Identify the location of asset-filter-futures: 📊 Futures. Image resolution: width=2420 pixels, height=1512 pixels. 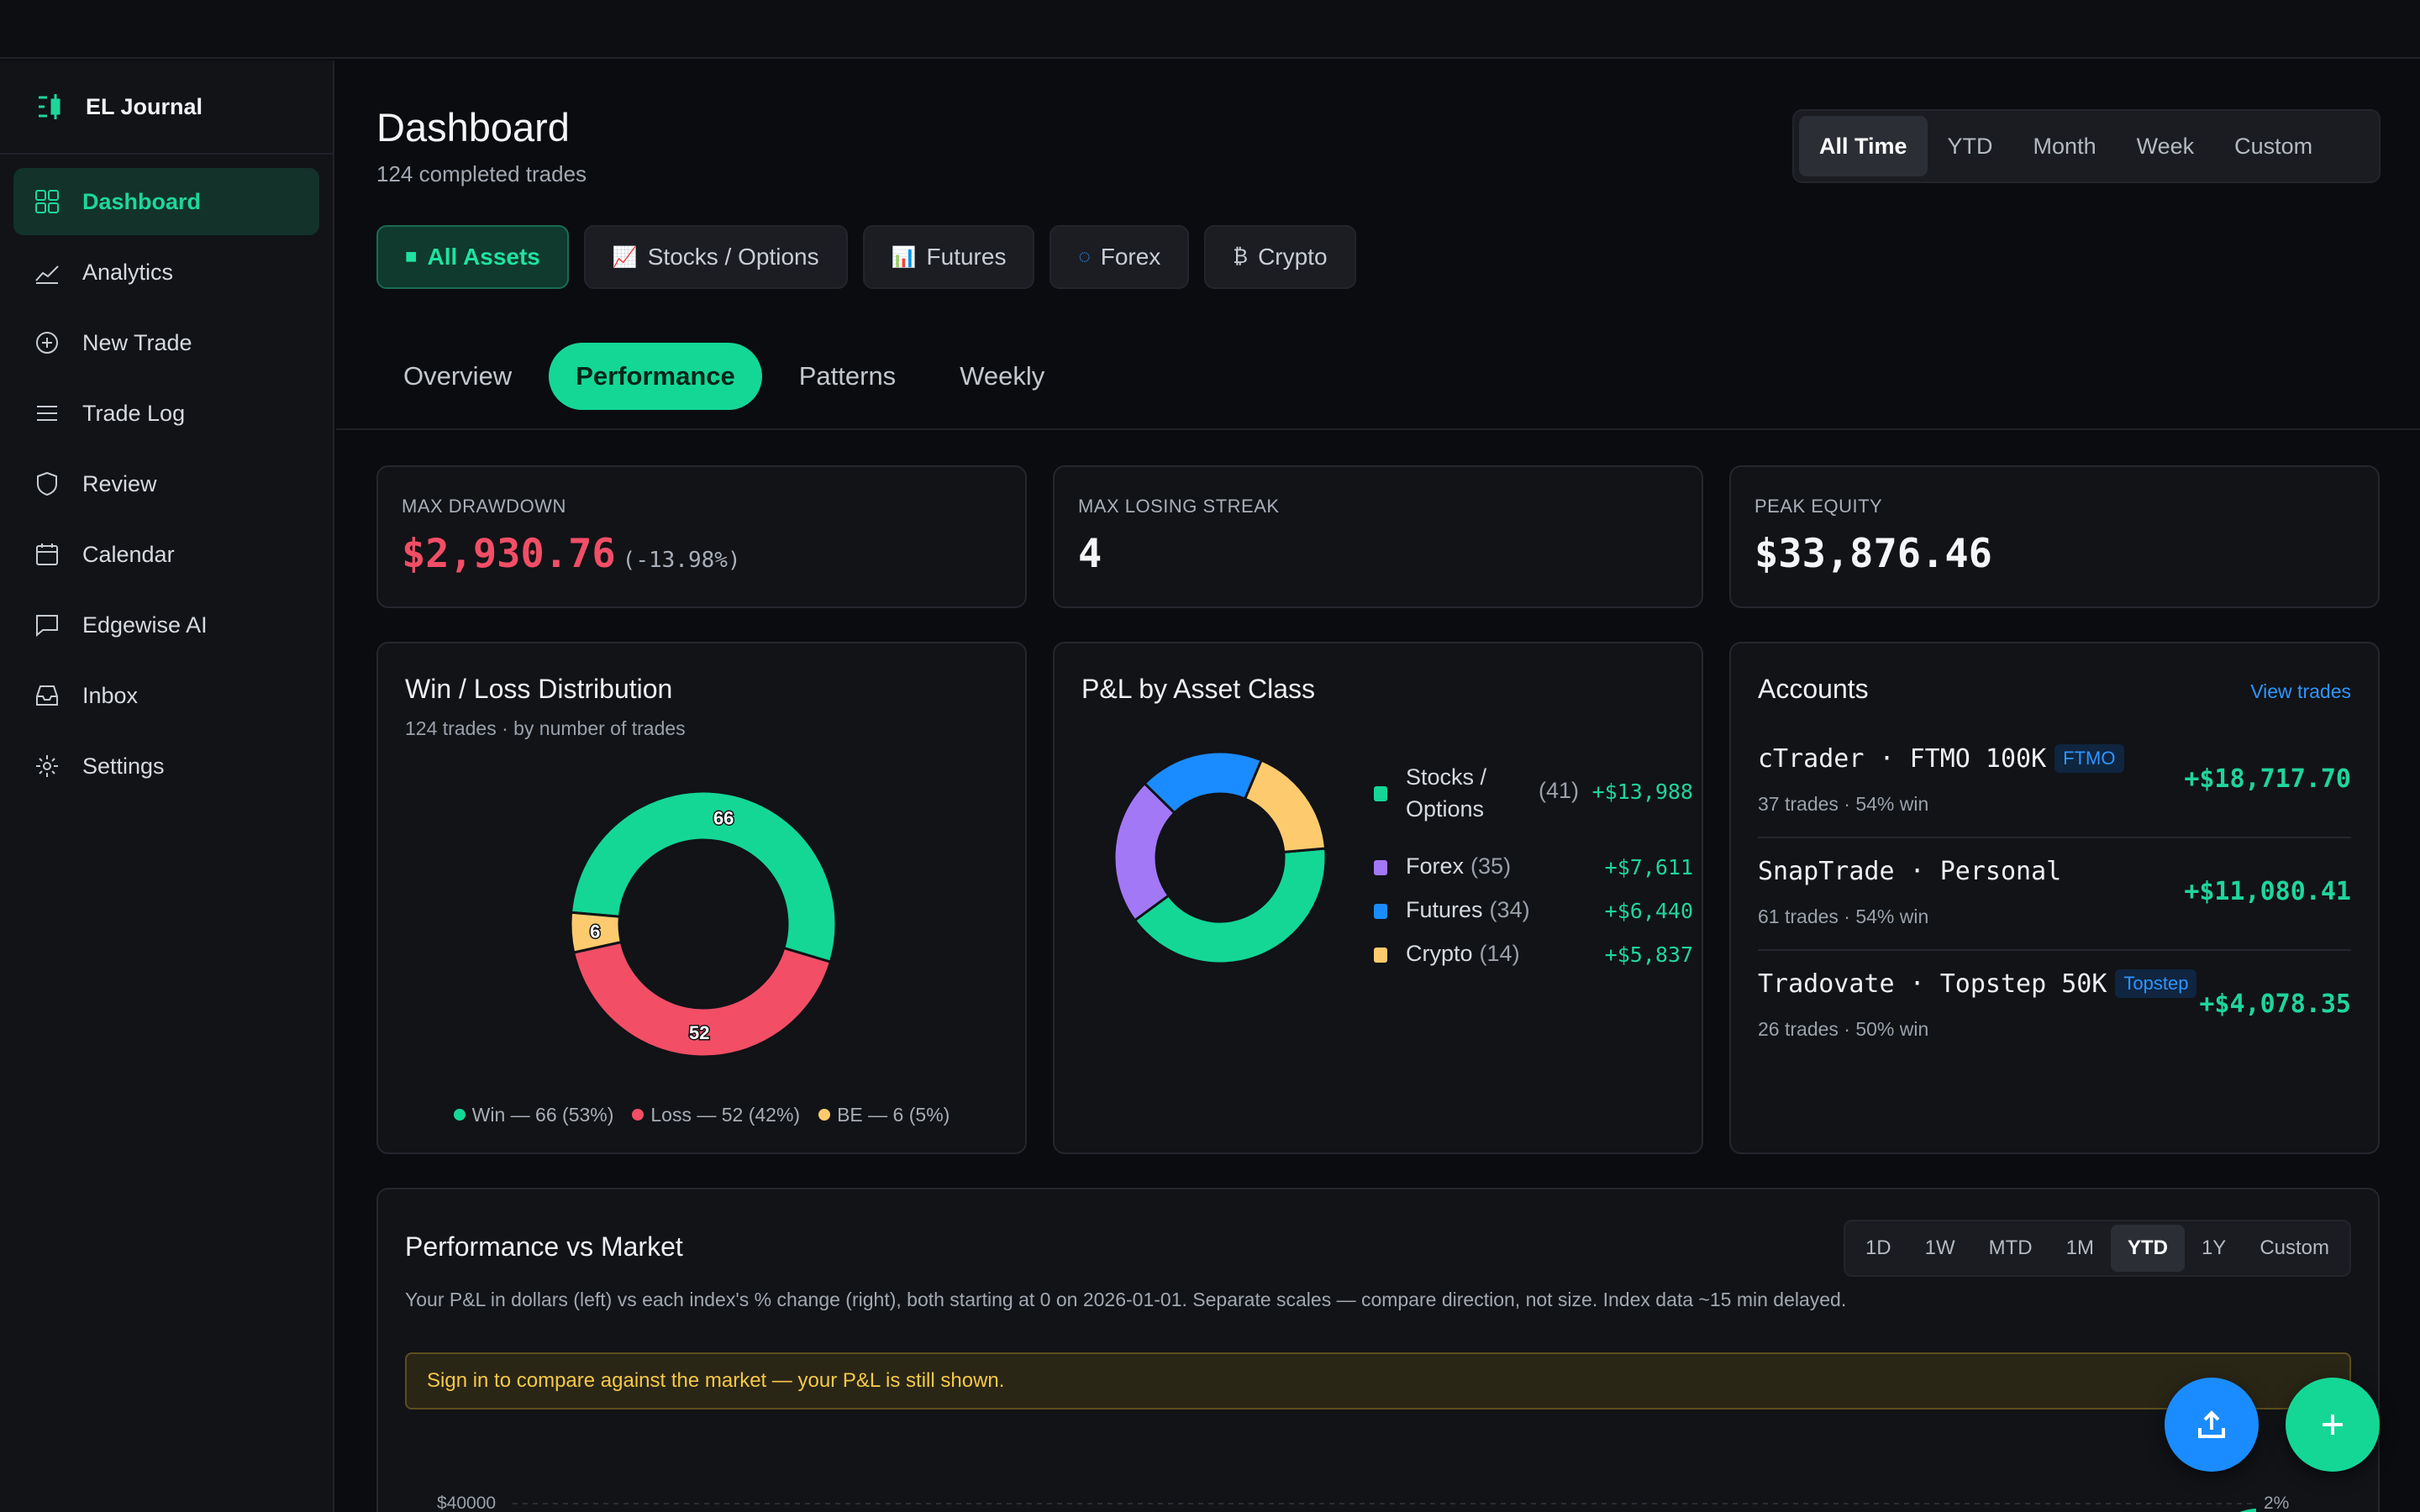
(948, 257).